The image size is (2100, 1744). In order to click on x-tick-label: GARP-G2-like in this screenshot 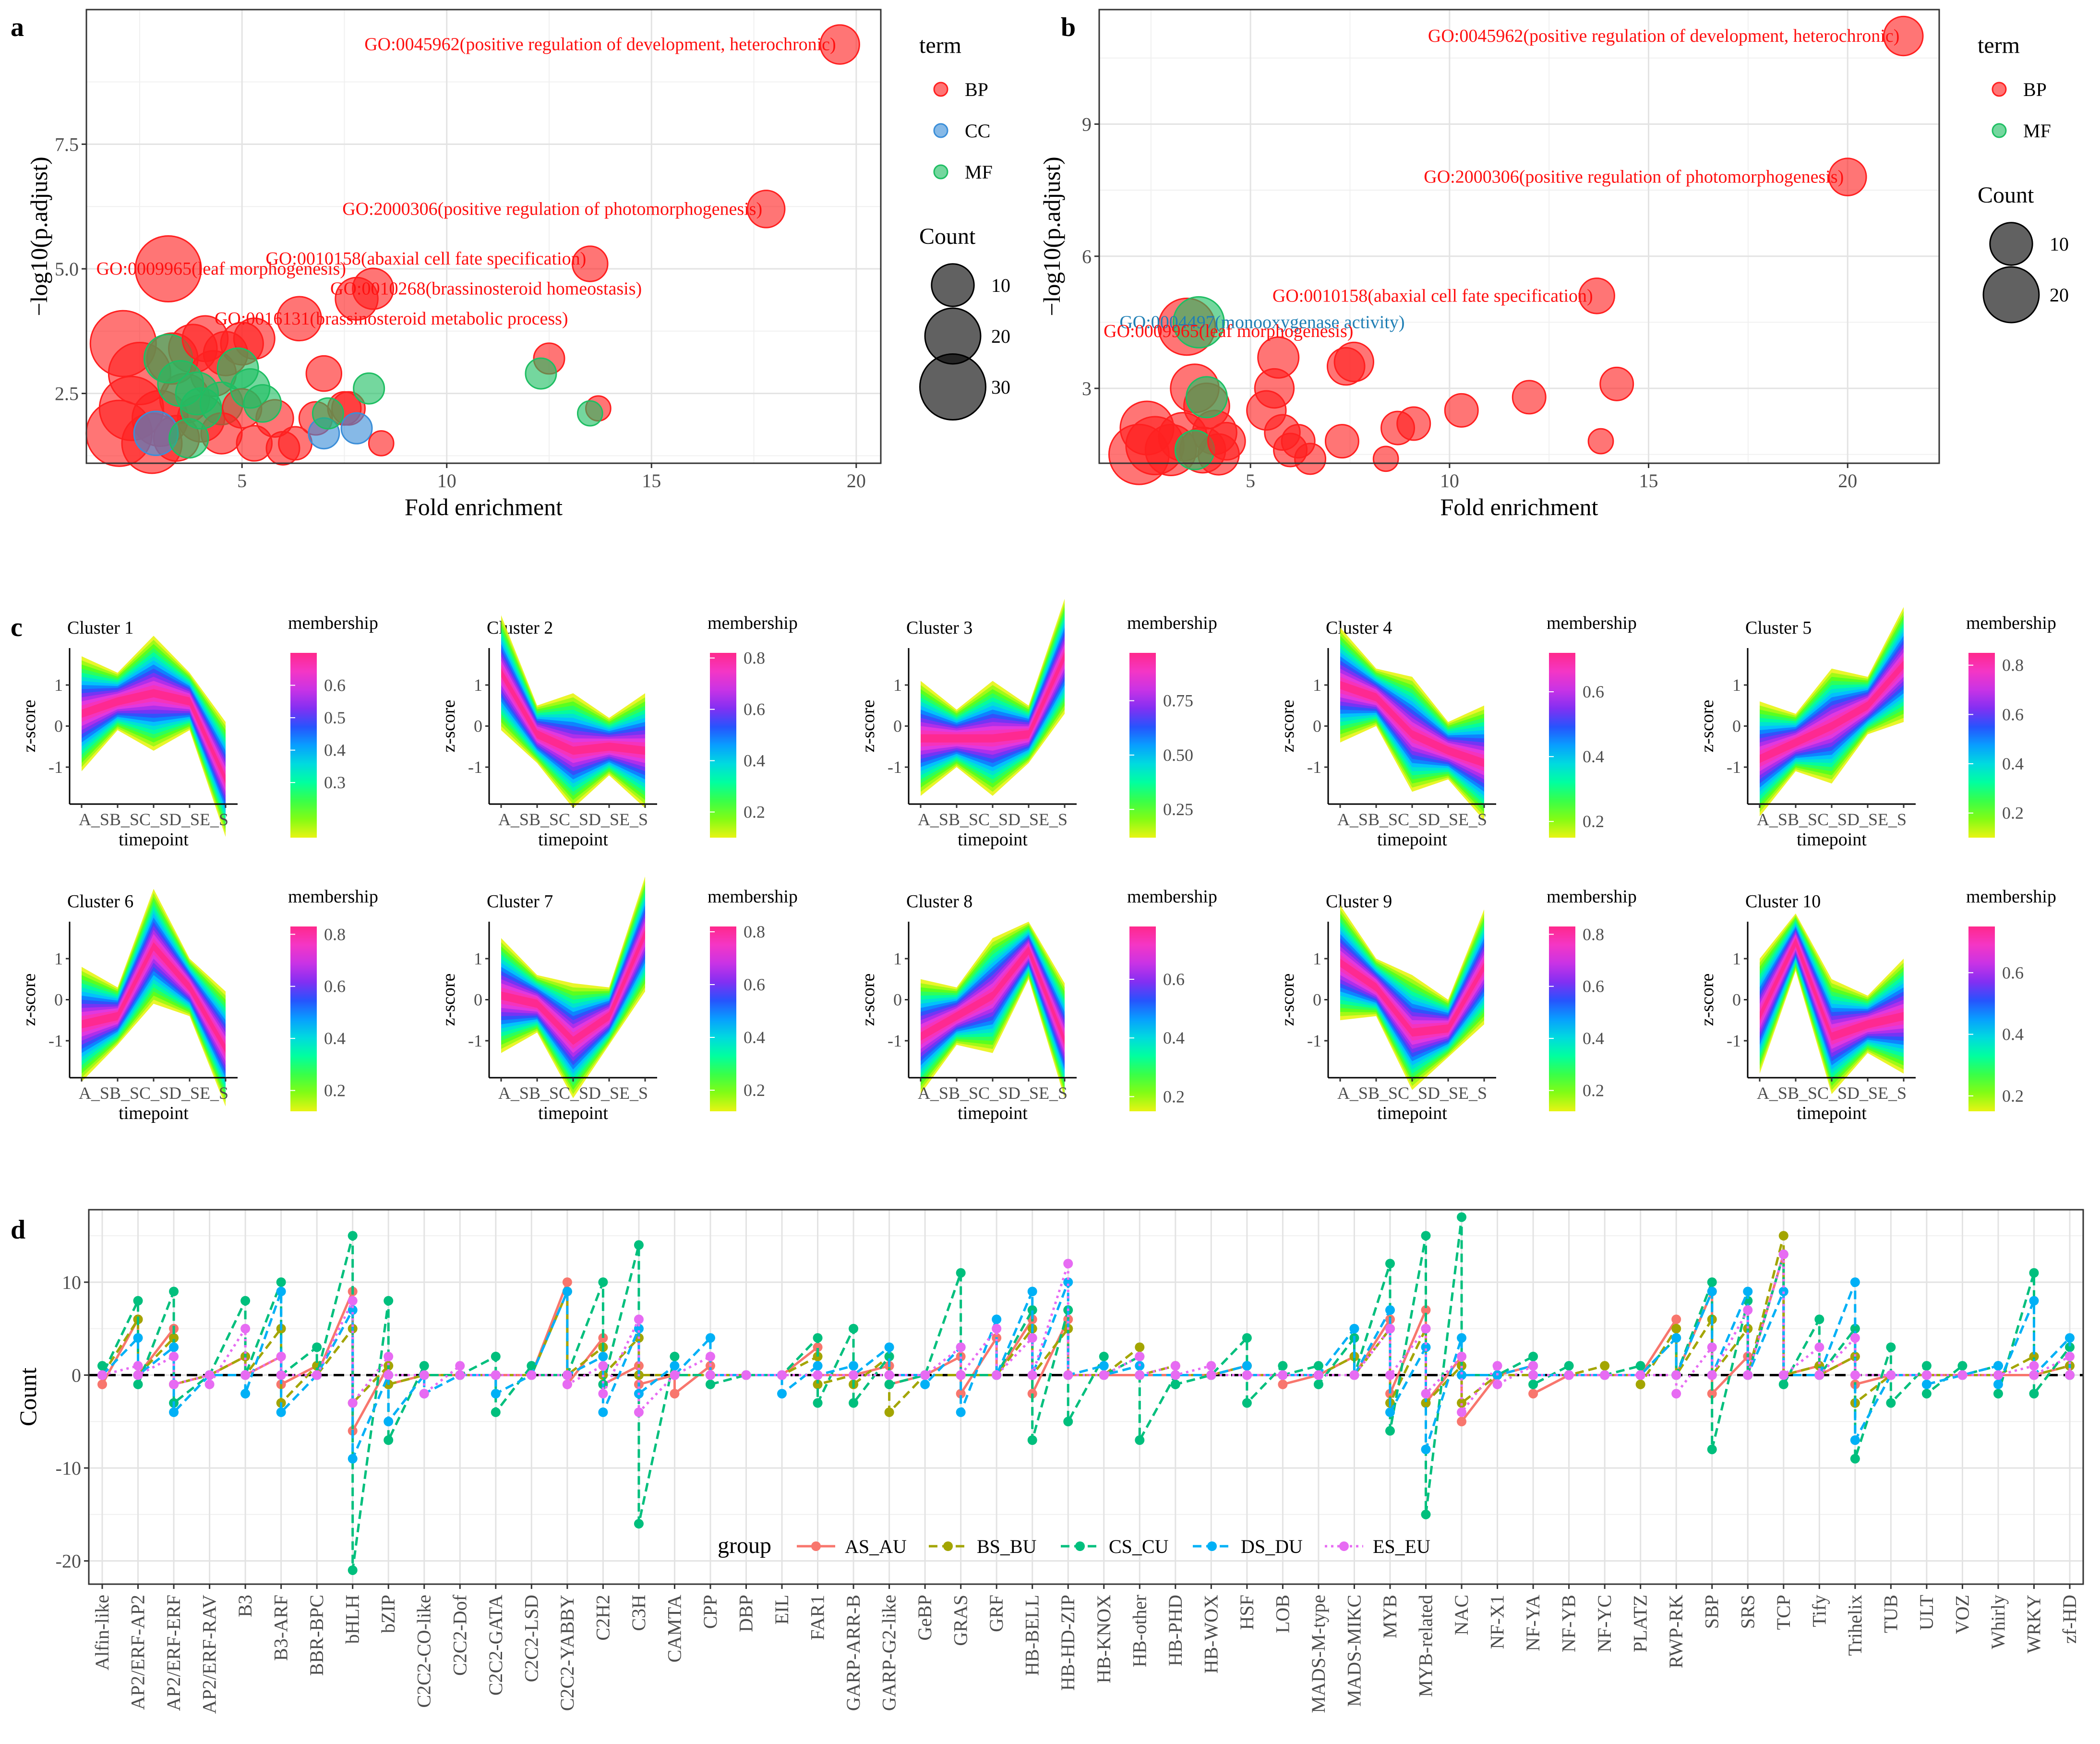, I will do `click(889, 1653)`.